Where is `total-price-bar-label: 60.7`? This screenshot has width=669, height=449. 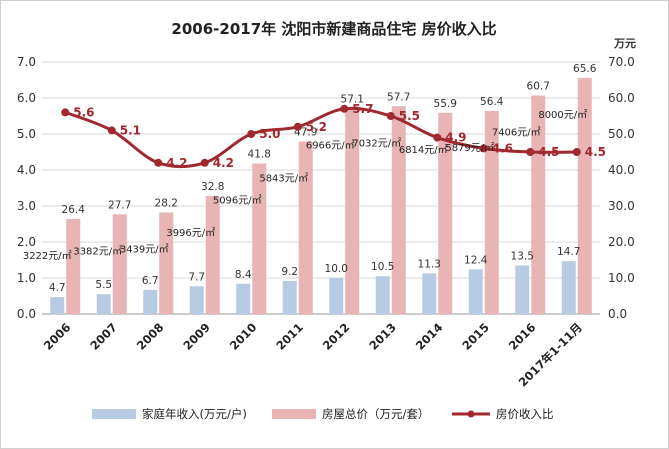 total-price-bar-label: 60.7 is located at coordinates (538, 86).